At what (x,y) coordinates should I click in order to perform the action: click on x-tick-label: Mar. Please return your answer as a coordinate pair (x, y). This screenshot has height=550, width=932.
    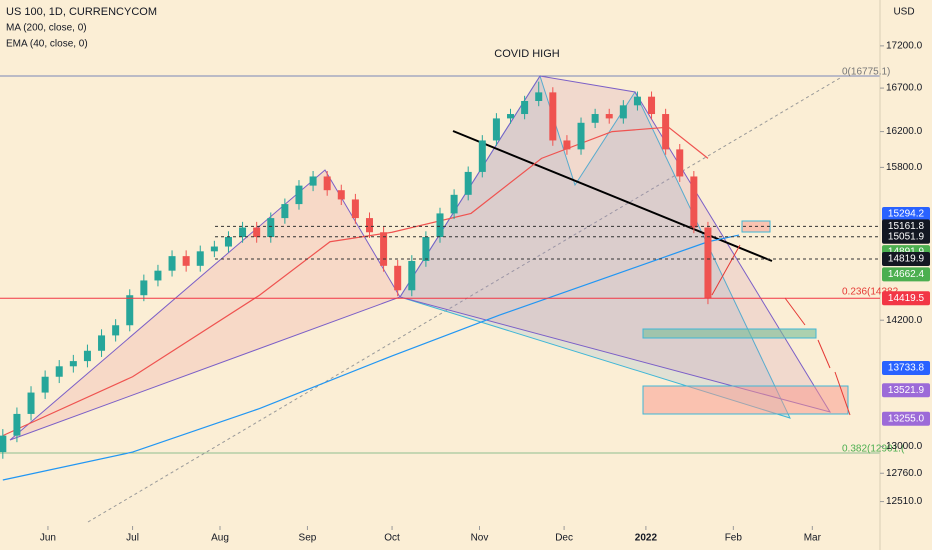
    Looking at the image, I should click on (813, 538).